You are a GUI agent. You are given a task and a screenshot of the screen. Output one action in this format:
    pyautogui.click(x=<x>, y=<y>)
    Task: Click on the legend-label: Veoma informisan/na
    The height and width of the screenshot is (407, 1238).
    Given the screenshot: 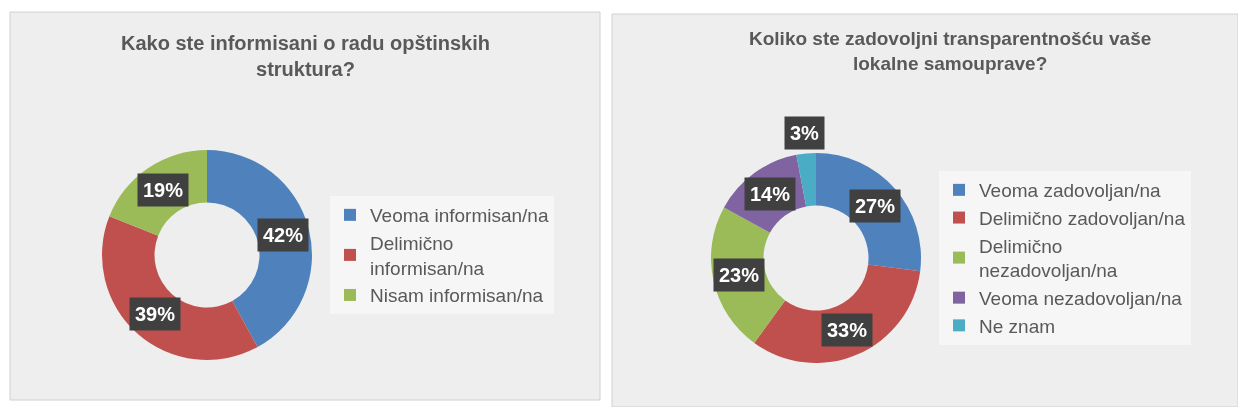 What is the action you would take?
    pyautogui.click(x=459, y=216)
    